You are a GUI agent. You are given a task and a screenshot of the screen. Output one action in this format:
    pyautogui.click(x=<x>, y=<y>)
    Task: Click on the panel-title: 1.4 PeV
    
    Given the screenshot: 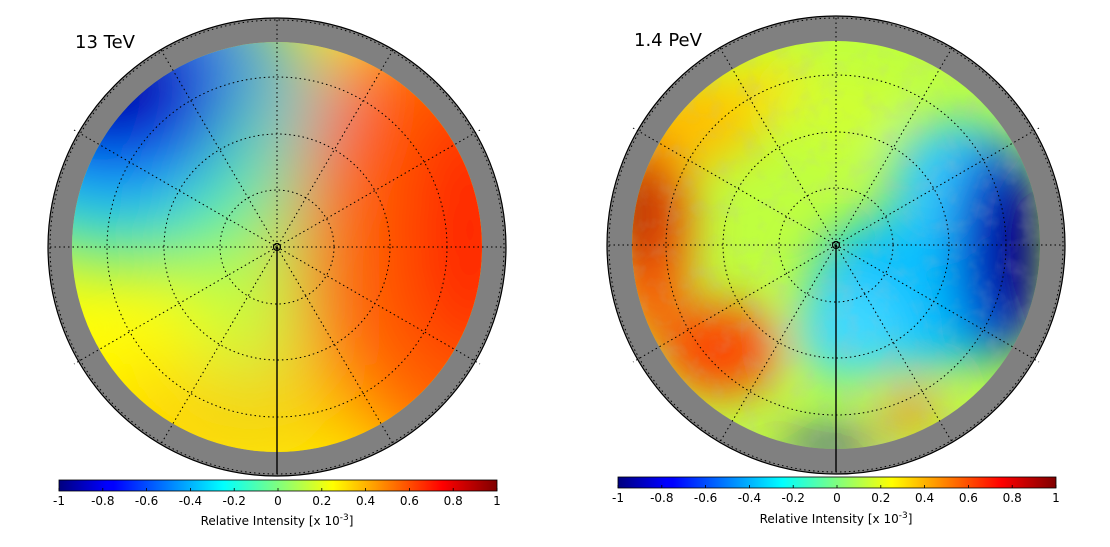 What is the action you would take?
    pyautogui.click(x=668, y=40)
    